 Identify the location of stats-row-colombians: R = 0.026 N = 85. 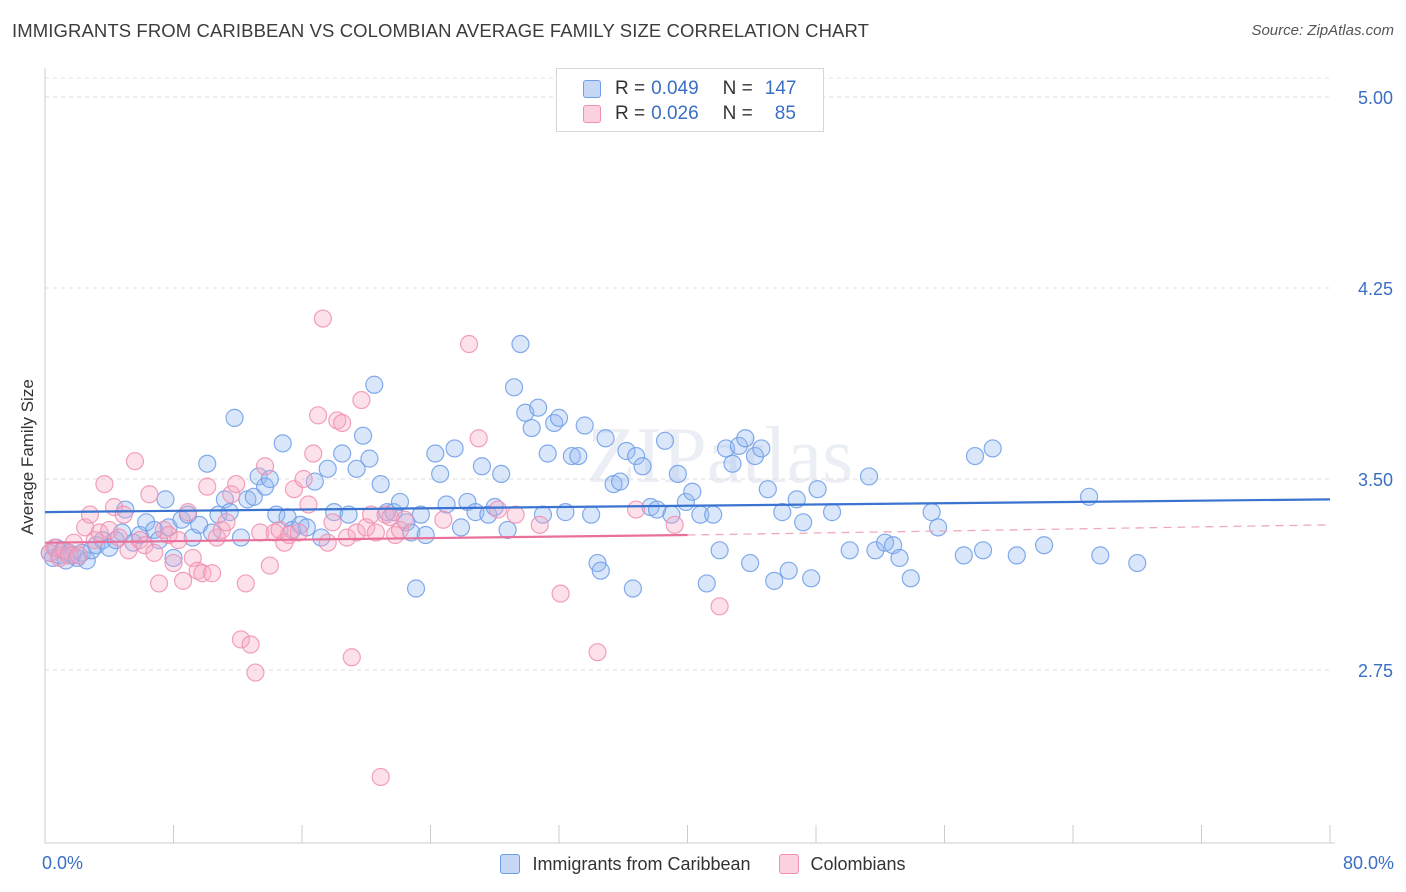
(689, 114).